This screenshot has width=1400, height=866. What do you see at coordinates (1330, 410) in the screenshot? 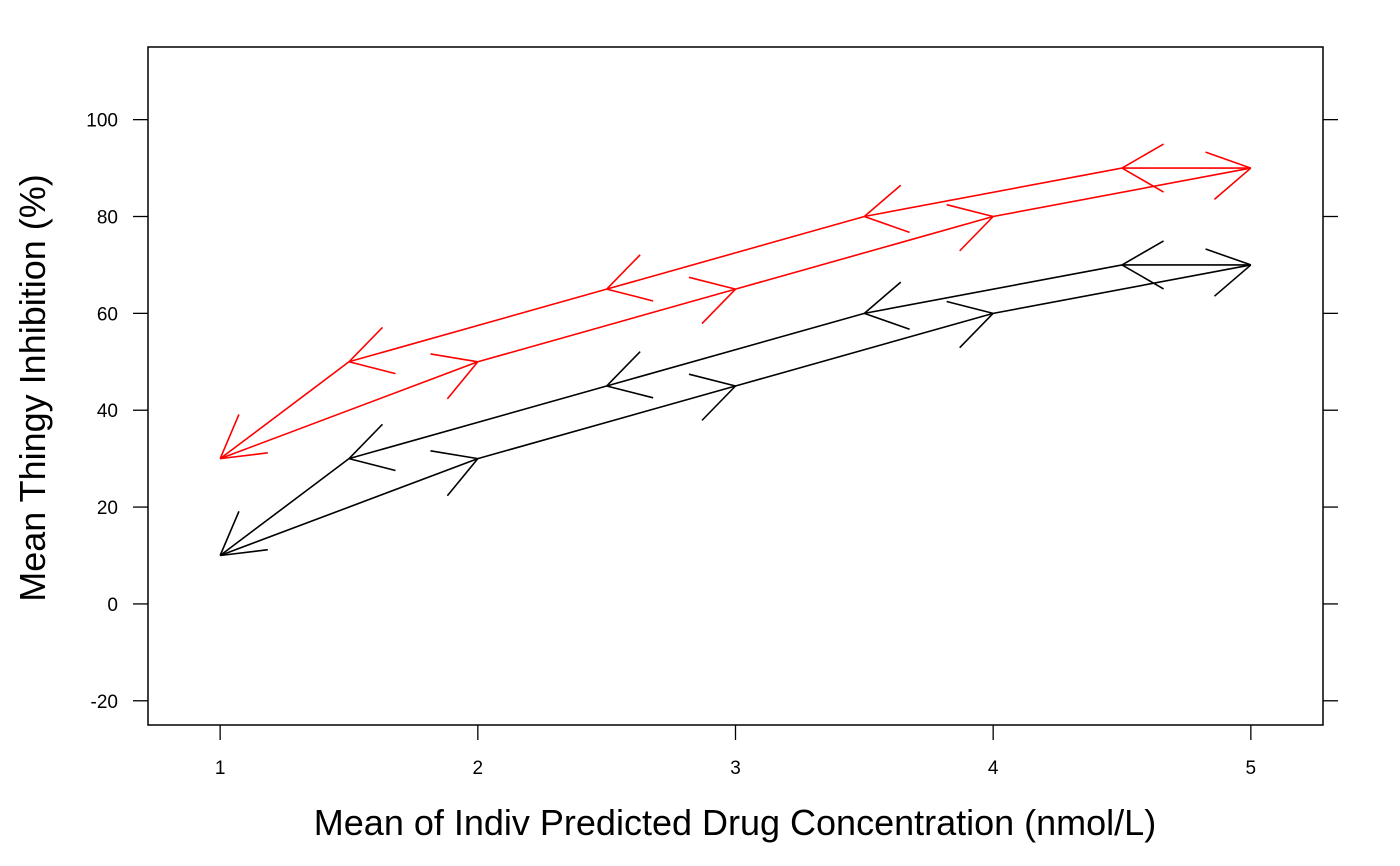
I see `y-axis-right-ticks` at bounding box center [1330, 410].